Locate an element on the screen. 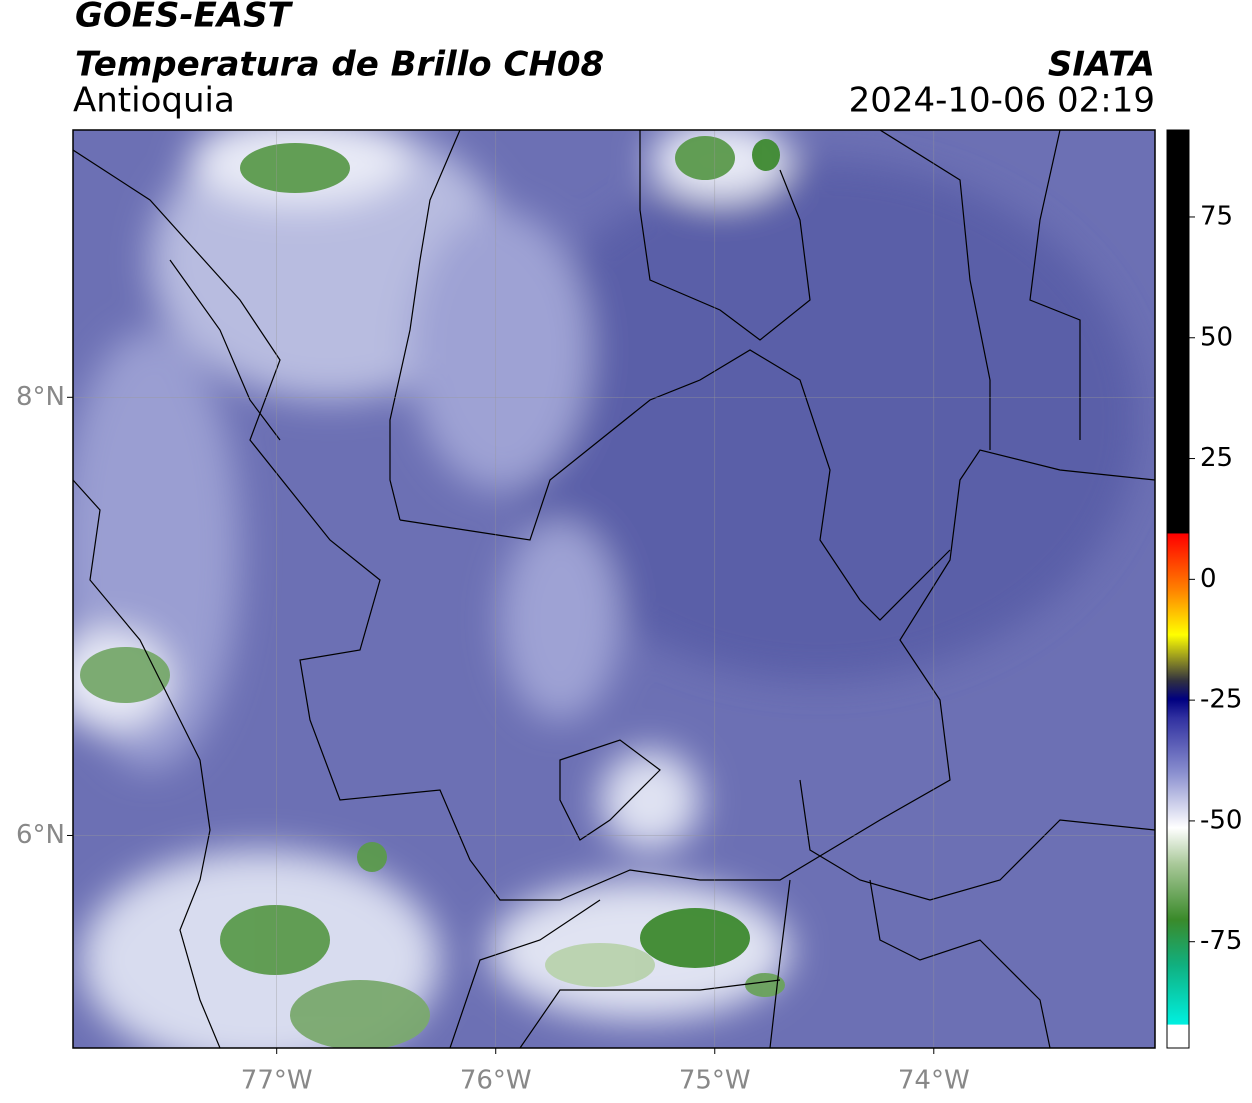 This screenshot has height=1103, width=1252. x-tick-label: 76°W is located at coordinates (496, 1081).